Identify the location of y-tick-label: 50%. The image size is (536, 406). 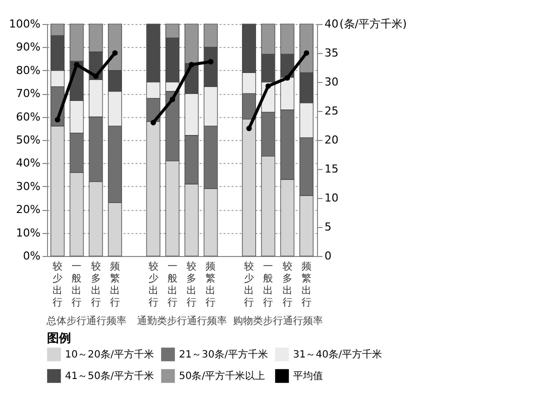
(28, 140).